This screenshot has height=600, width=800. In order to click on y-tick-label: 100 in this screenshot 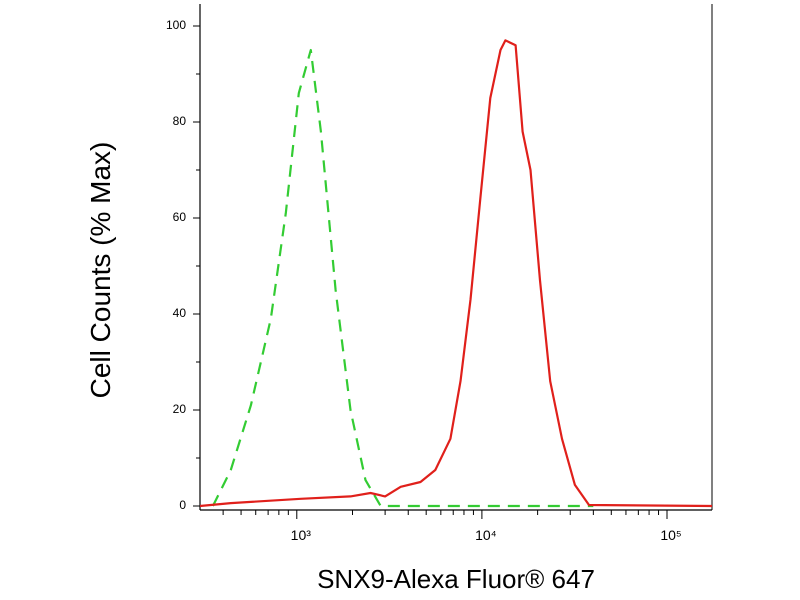, I will do `click(176, 25)`.